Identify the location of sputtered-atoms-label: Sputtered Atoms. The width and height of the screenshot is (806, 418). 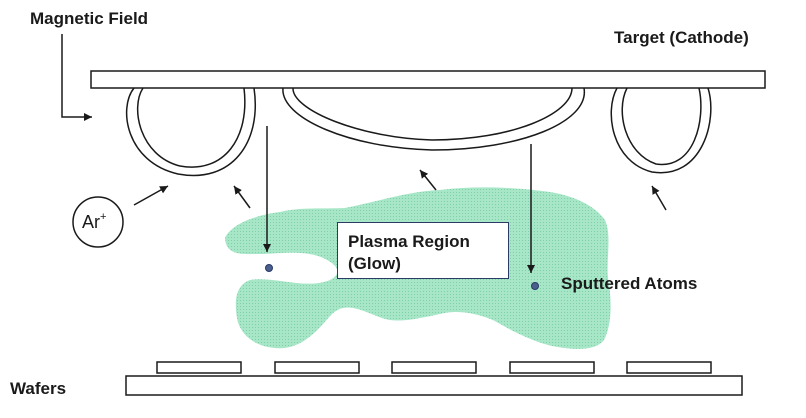
(629, 283).